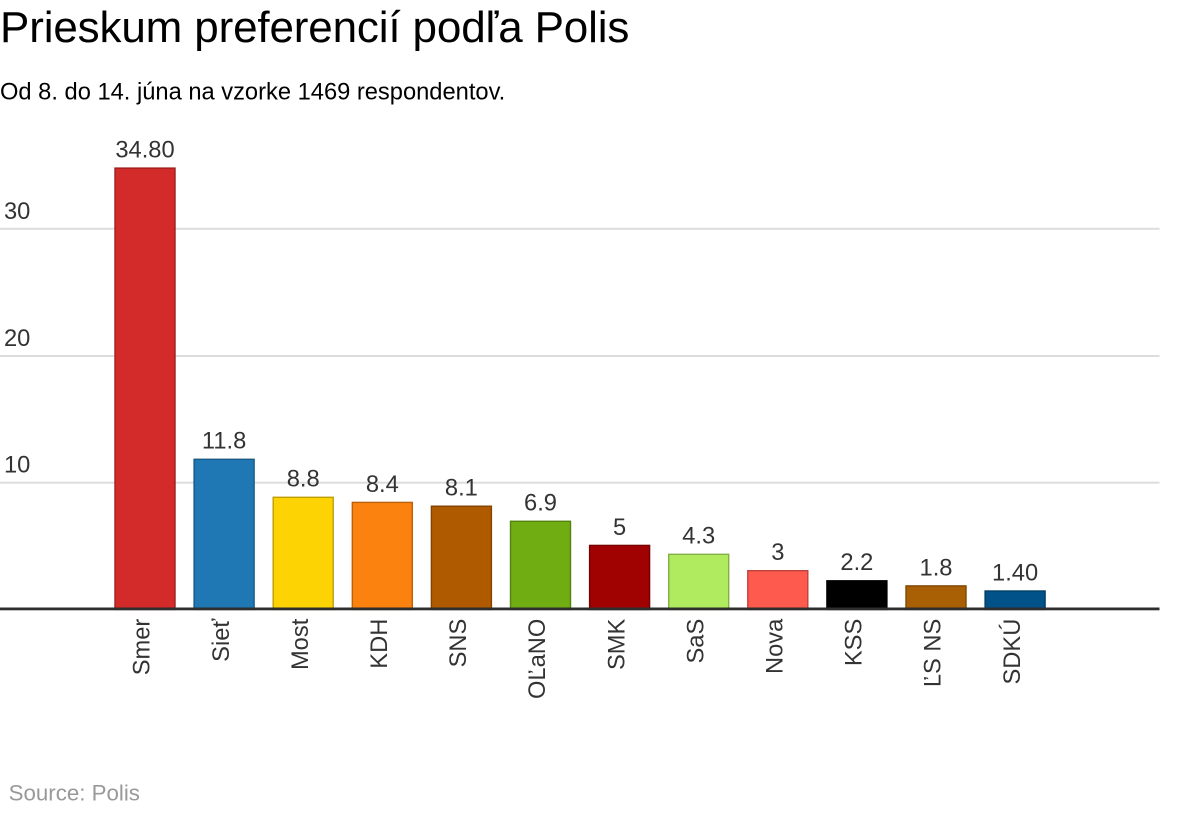 The image size is (1200, 819). Describe the element at coordinates (617, 645) in the screenshot. I see `svg-text: SMK` at that location.